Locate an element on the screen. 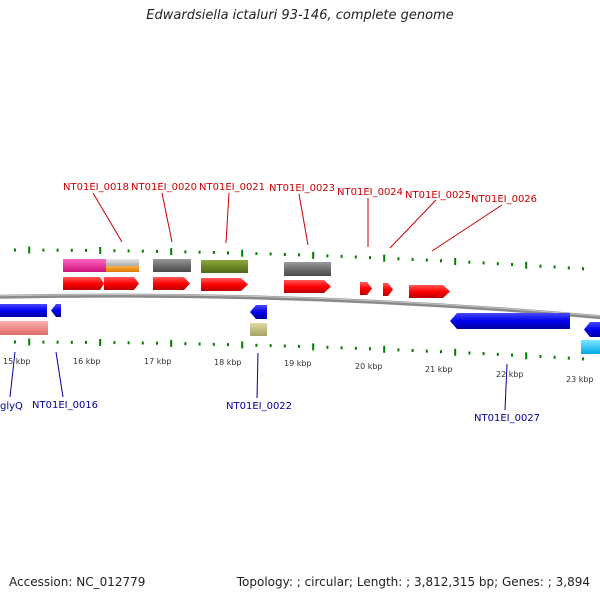 The height and width of the screenshot is (600, 600). scale-tick-label: 15 kbp is located at coordinates (17, 361).